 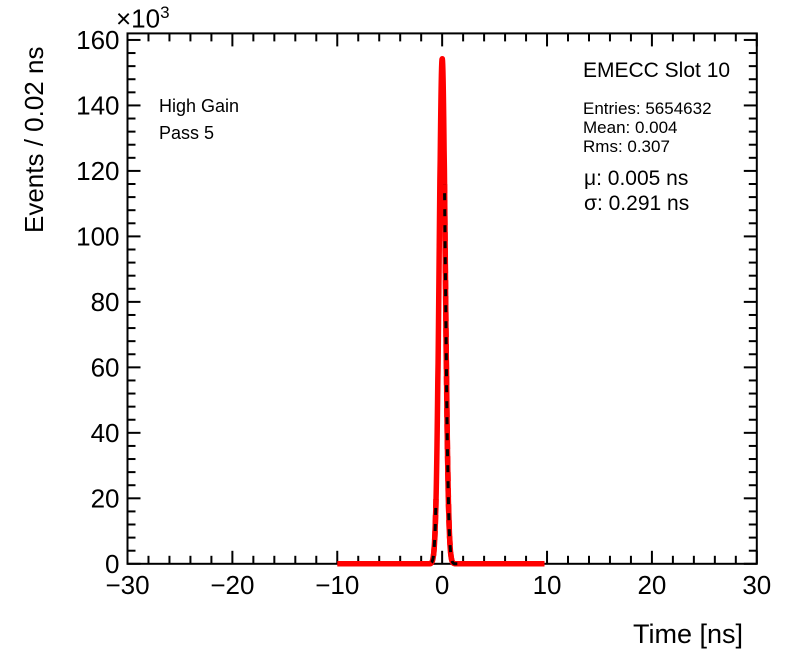 What do you see at coordinates (337, 585) in the screenshot?
I see `svg-text: −10` at bounding box center [337, 585].